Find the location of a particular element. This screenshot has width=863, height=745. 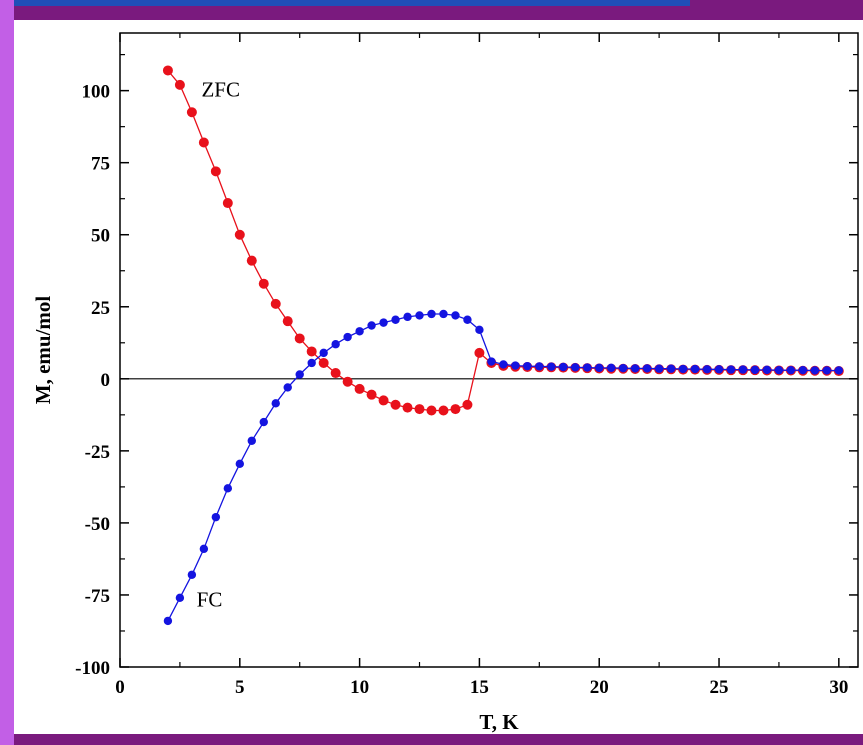

x-tick-label: 25 is located at coordinates (719, 687).